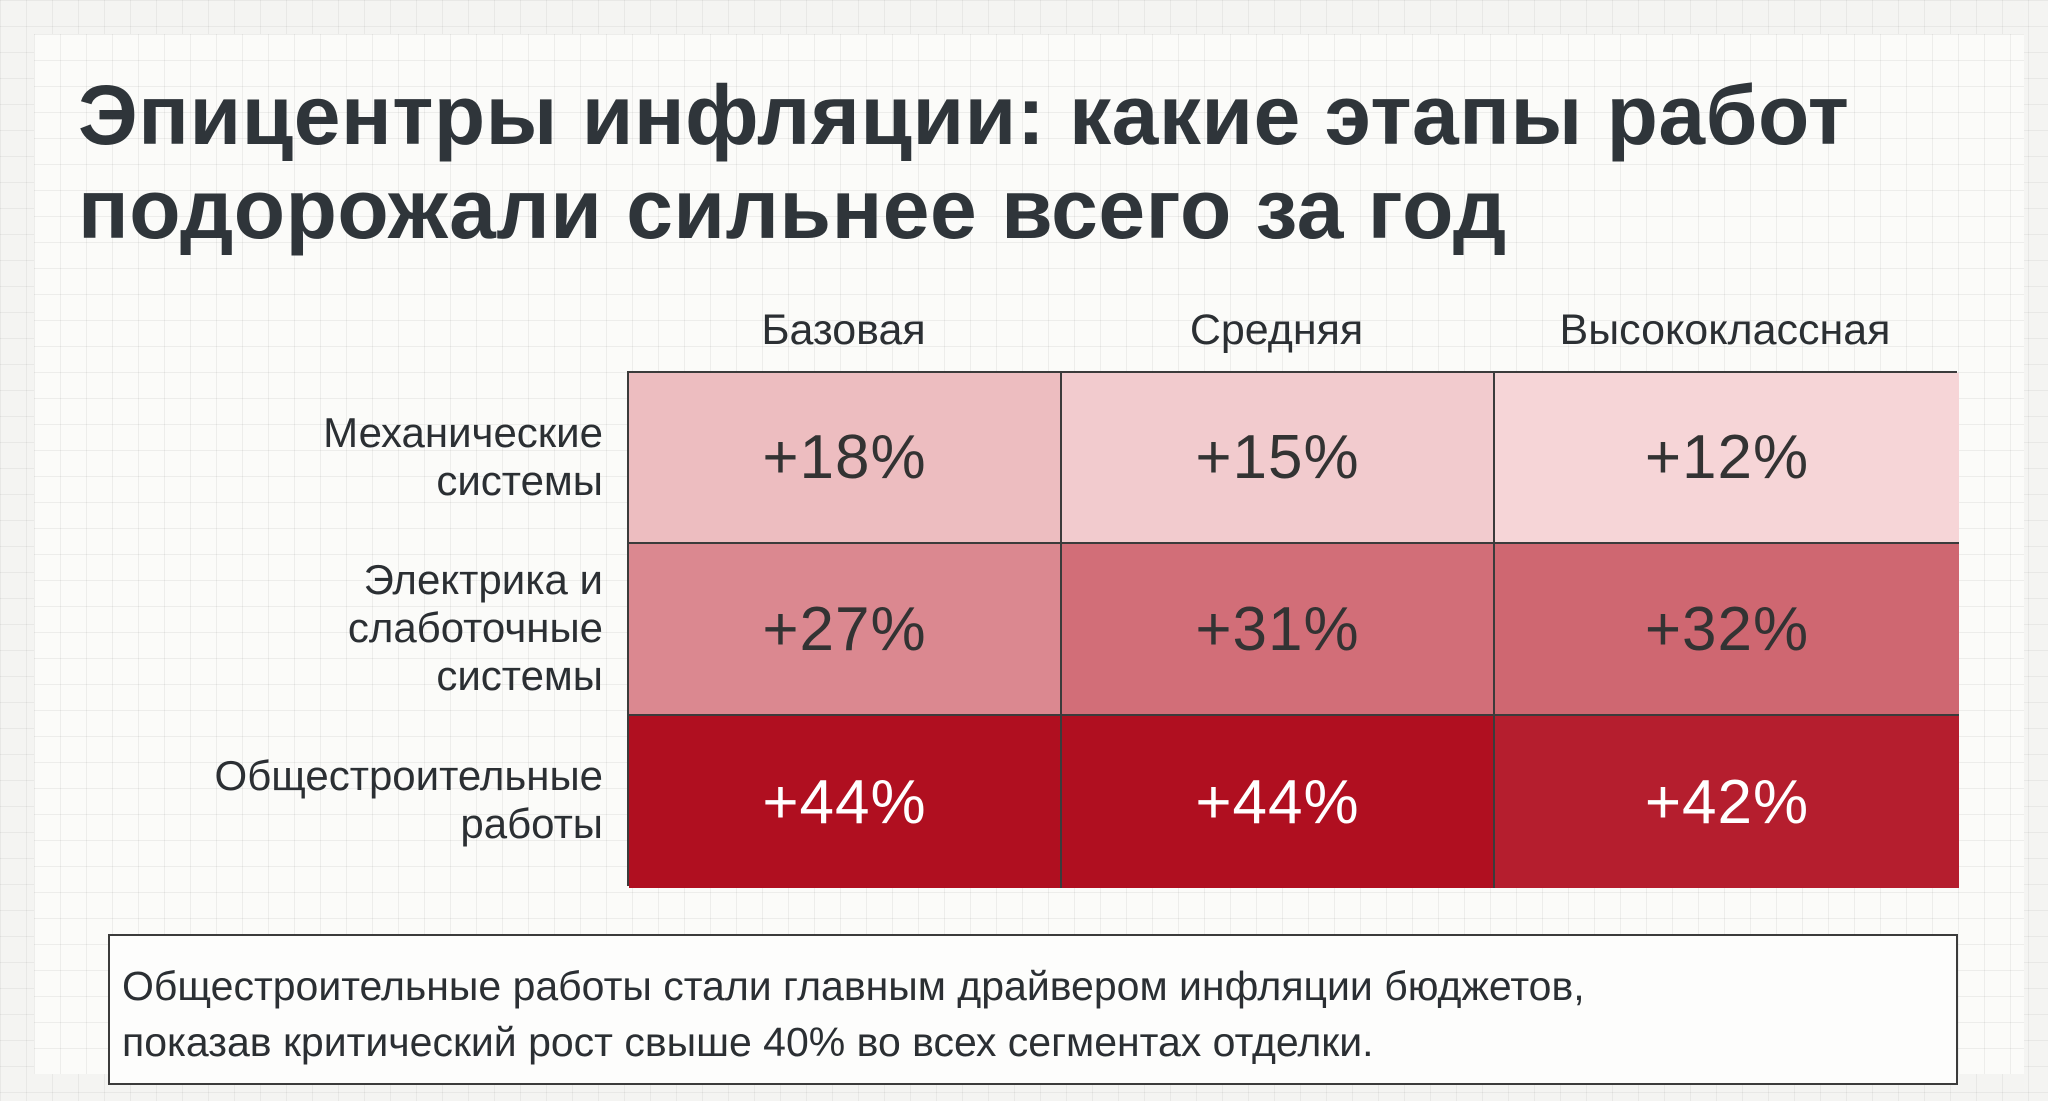 The height and width of the screenshot is (1101, 2048). I want to click on heatmap-cell: +15%, so click(1278, 458).